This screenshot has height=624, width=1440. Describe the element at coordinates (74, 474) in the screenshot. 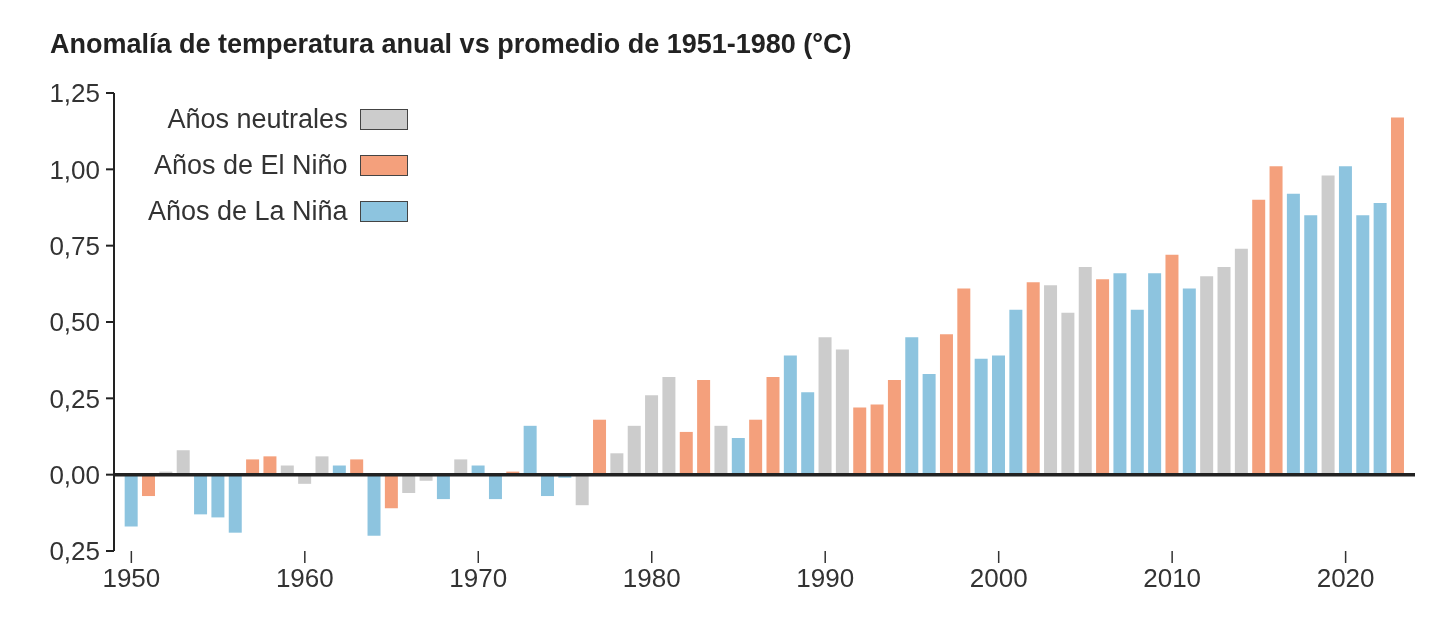

I see `y-tick-label: 0,00` at that location.